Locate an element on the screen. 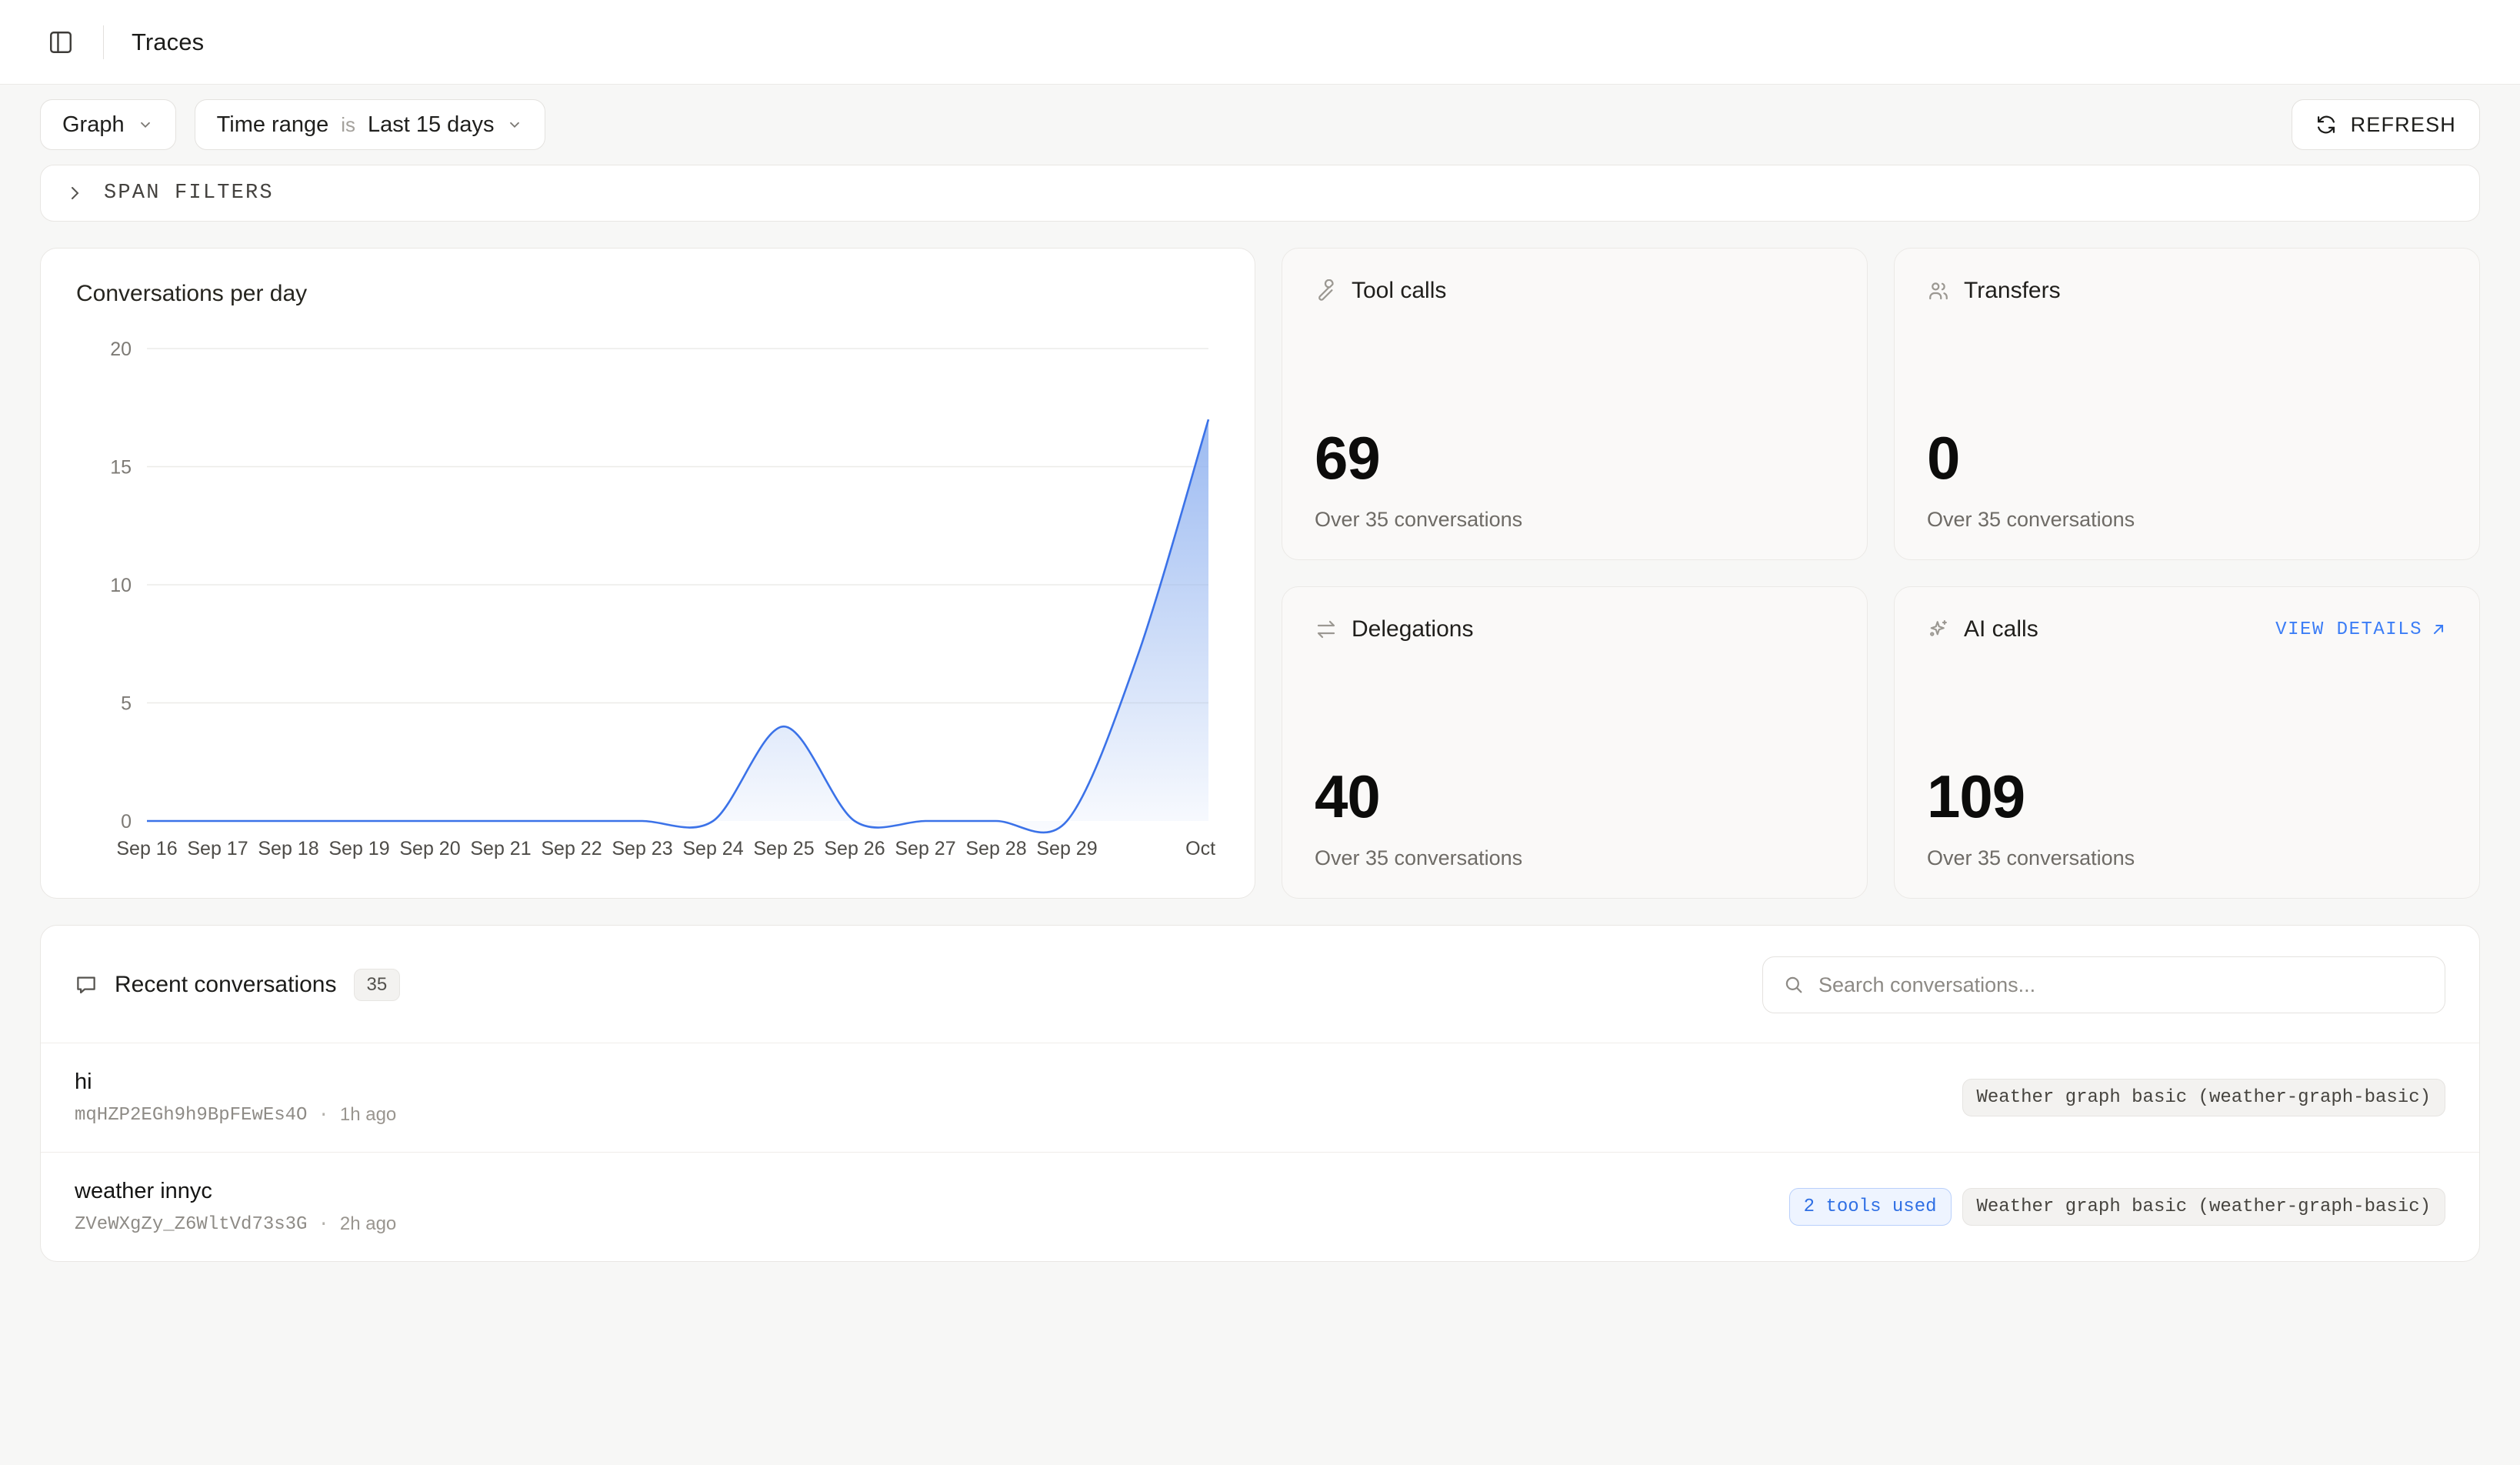 The height and width of the screenshot is (1465, 2520). svg-text: Sep 22 is located at coordinates (572, 849).